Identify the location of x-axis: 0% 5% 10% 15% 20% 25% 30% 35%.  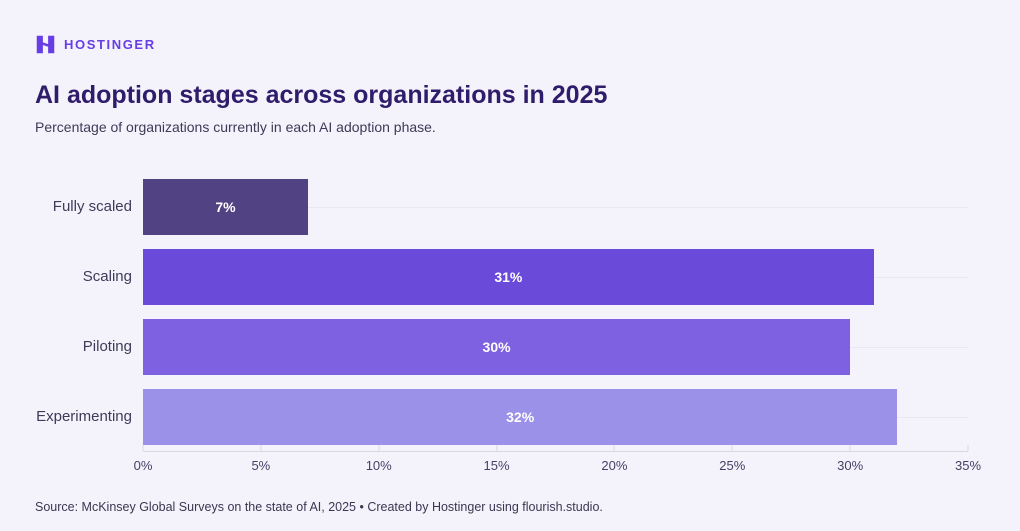
(557, 463).